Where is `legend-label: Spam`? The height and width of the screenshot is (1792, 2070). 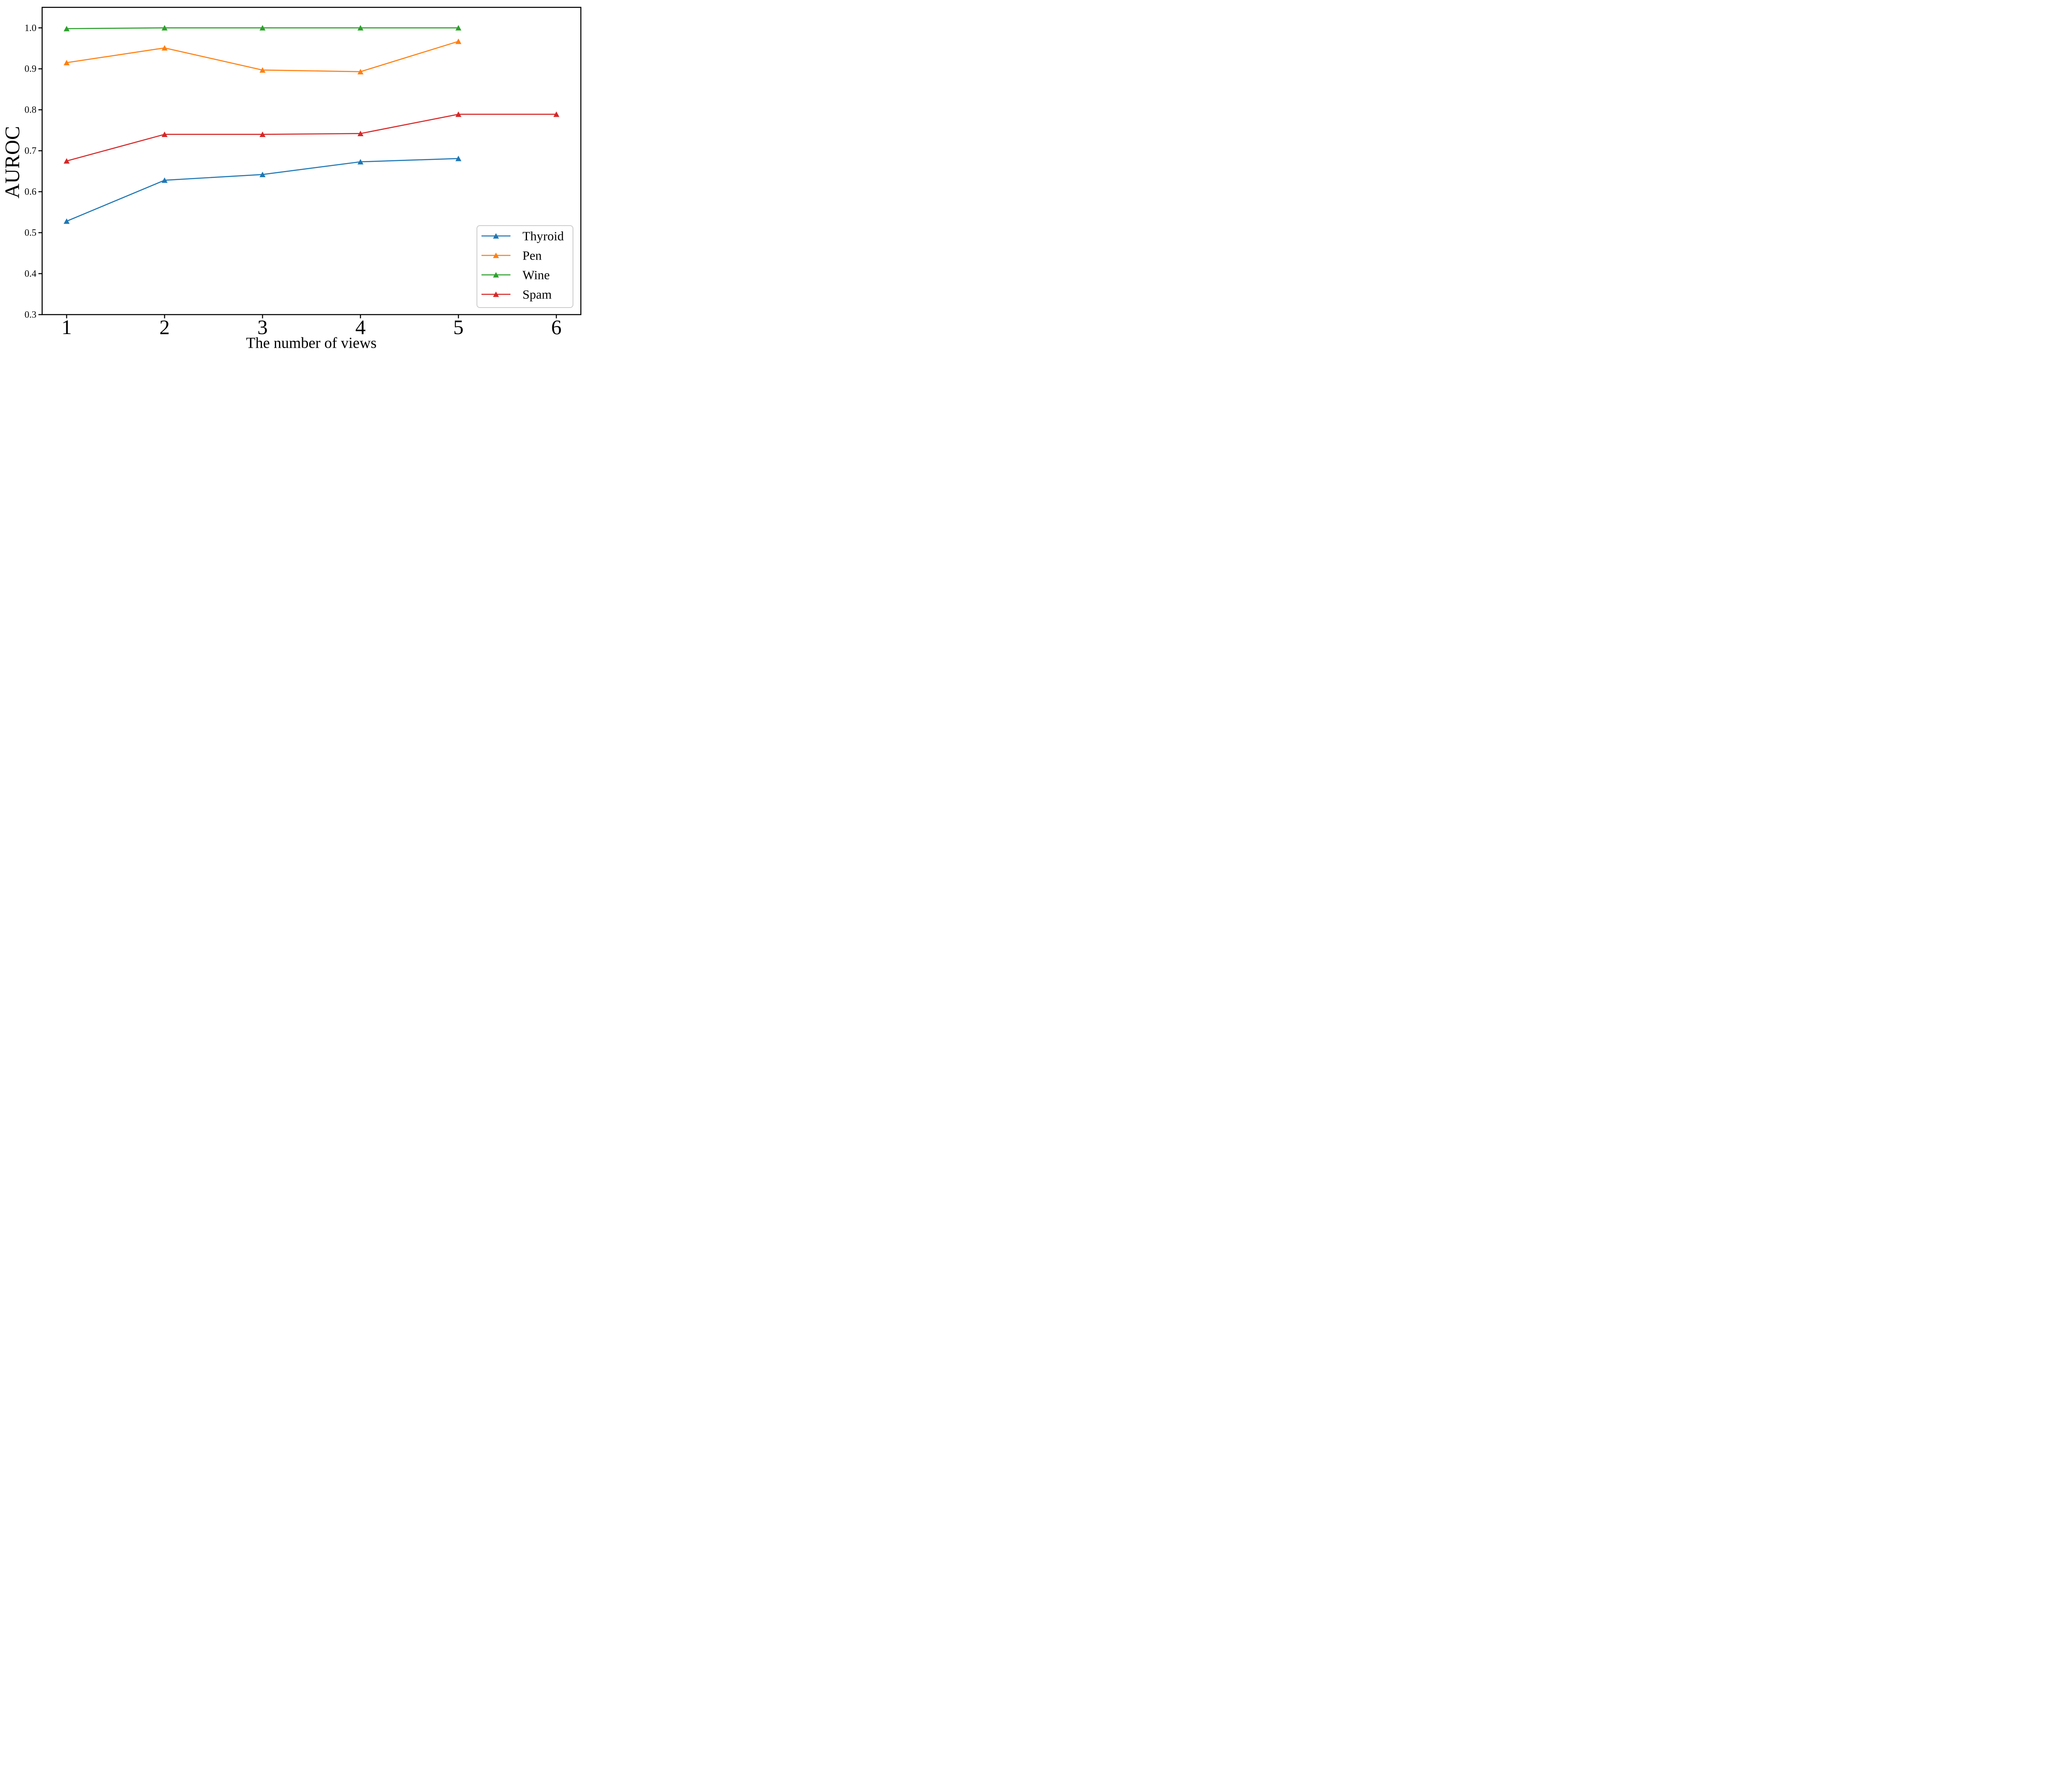
legend-label: Spam is located at coordinates (537, 294).